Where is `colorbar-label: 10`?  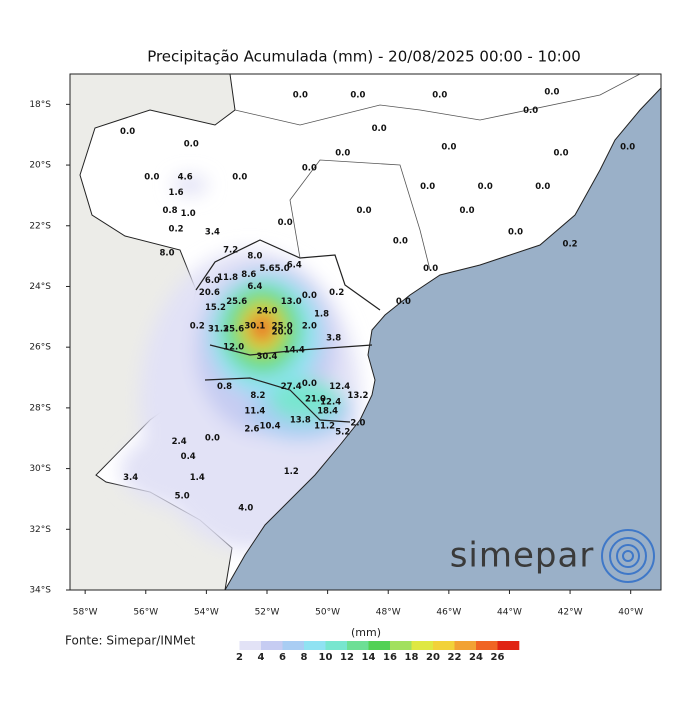
colorbar-label: 10 is located at coordinates (326, 657).